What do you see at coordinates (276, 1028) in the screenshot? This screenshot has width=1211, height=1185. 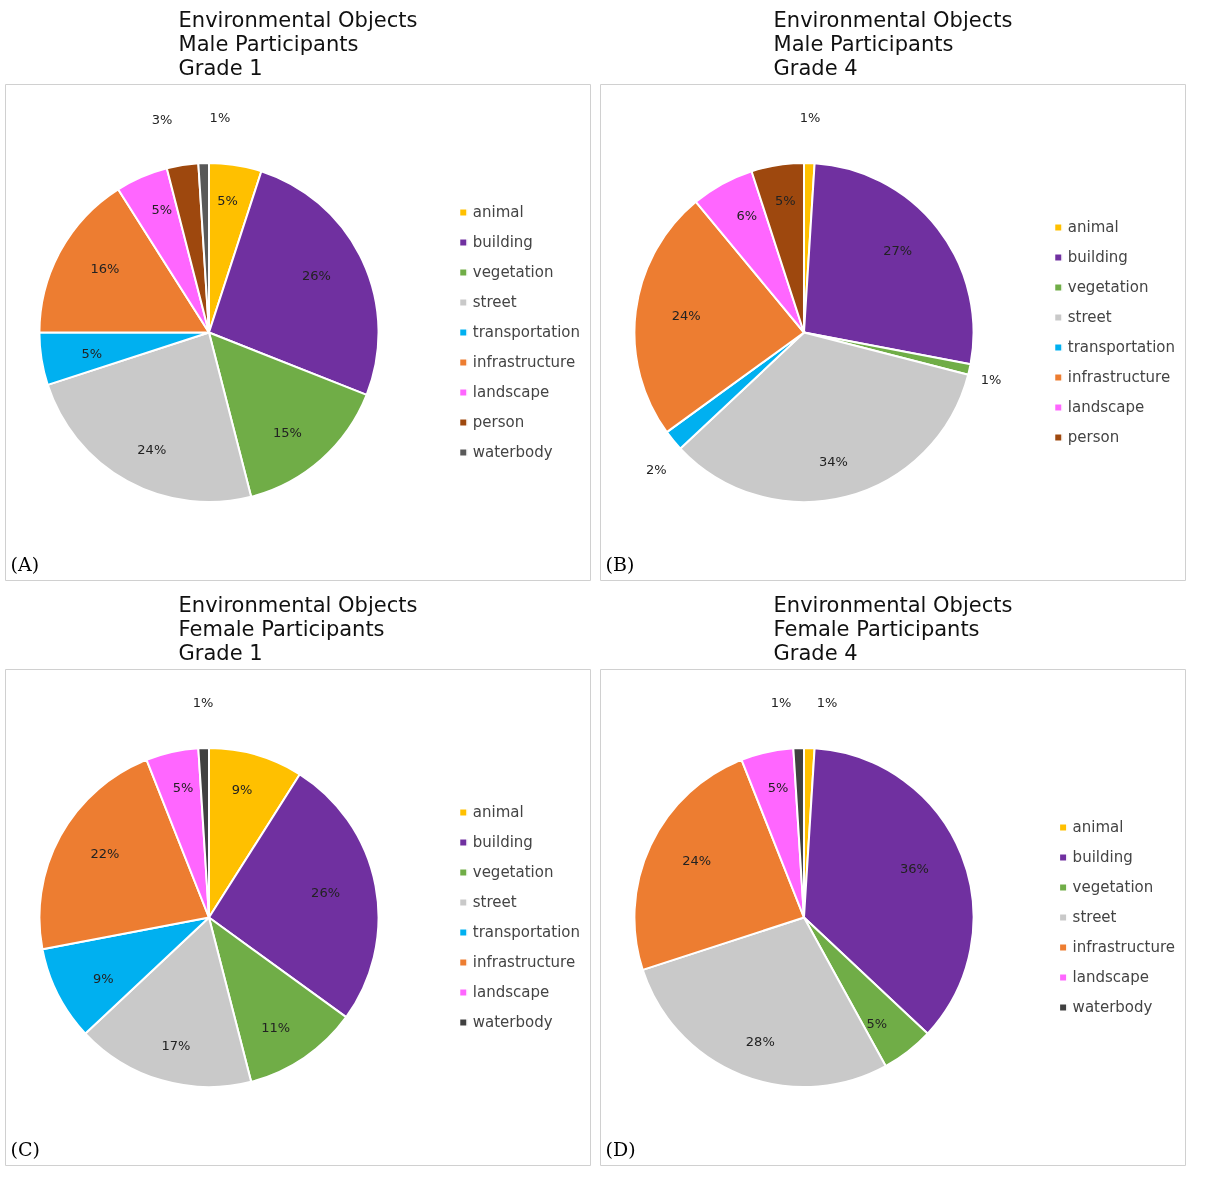 I see `data-label: 11%` at bounding box center [276, 1028].